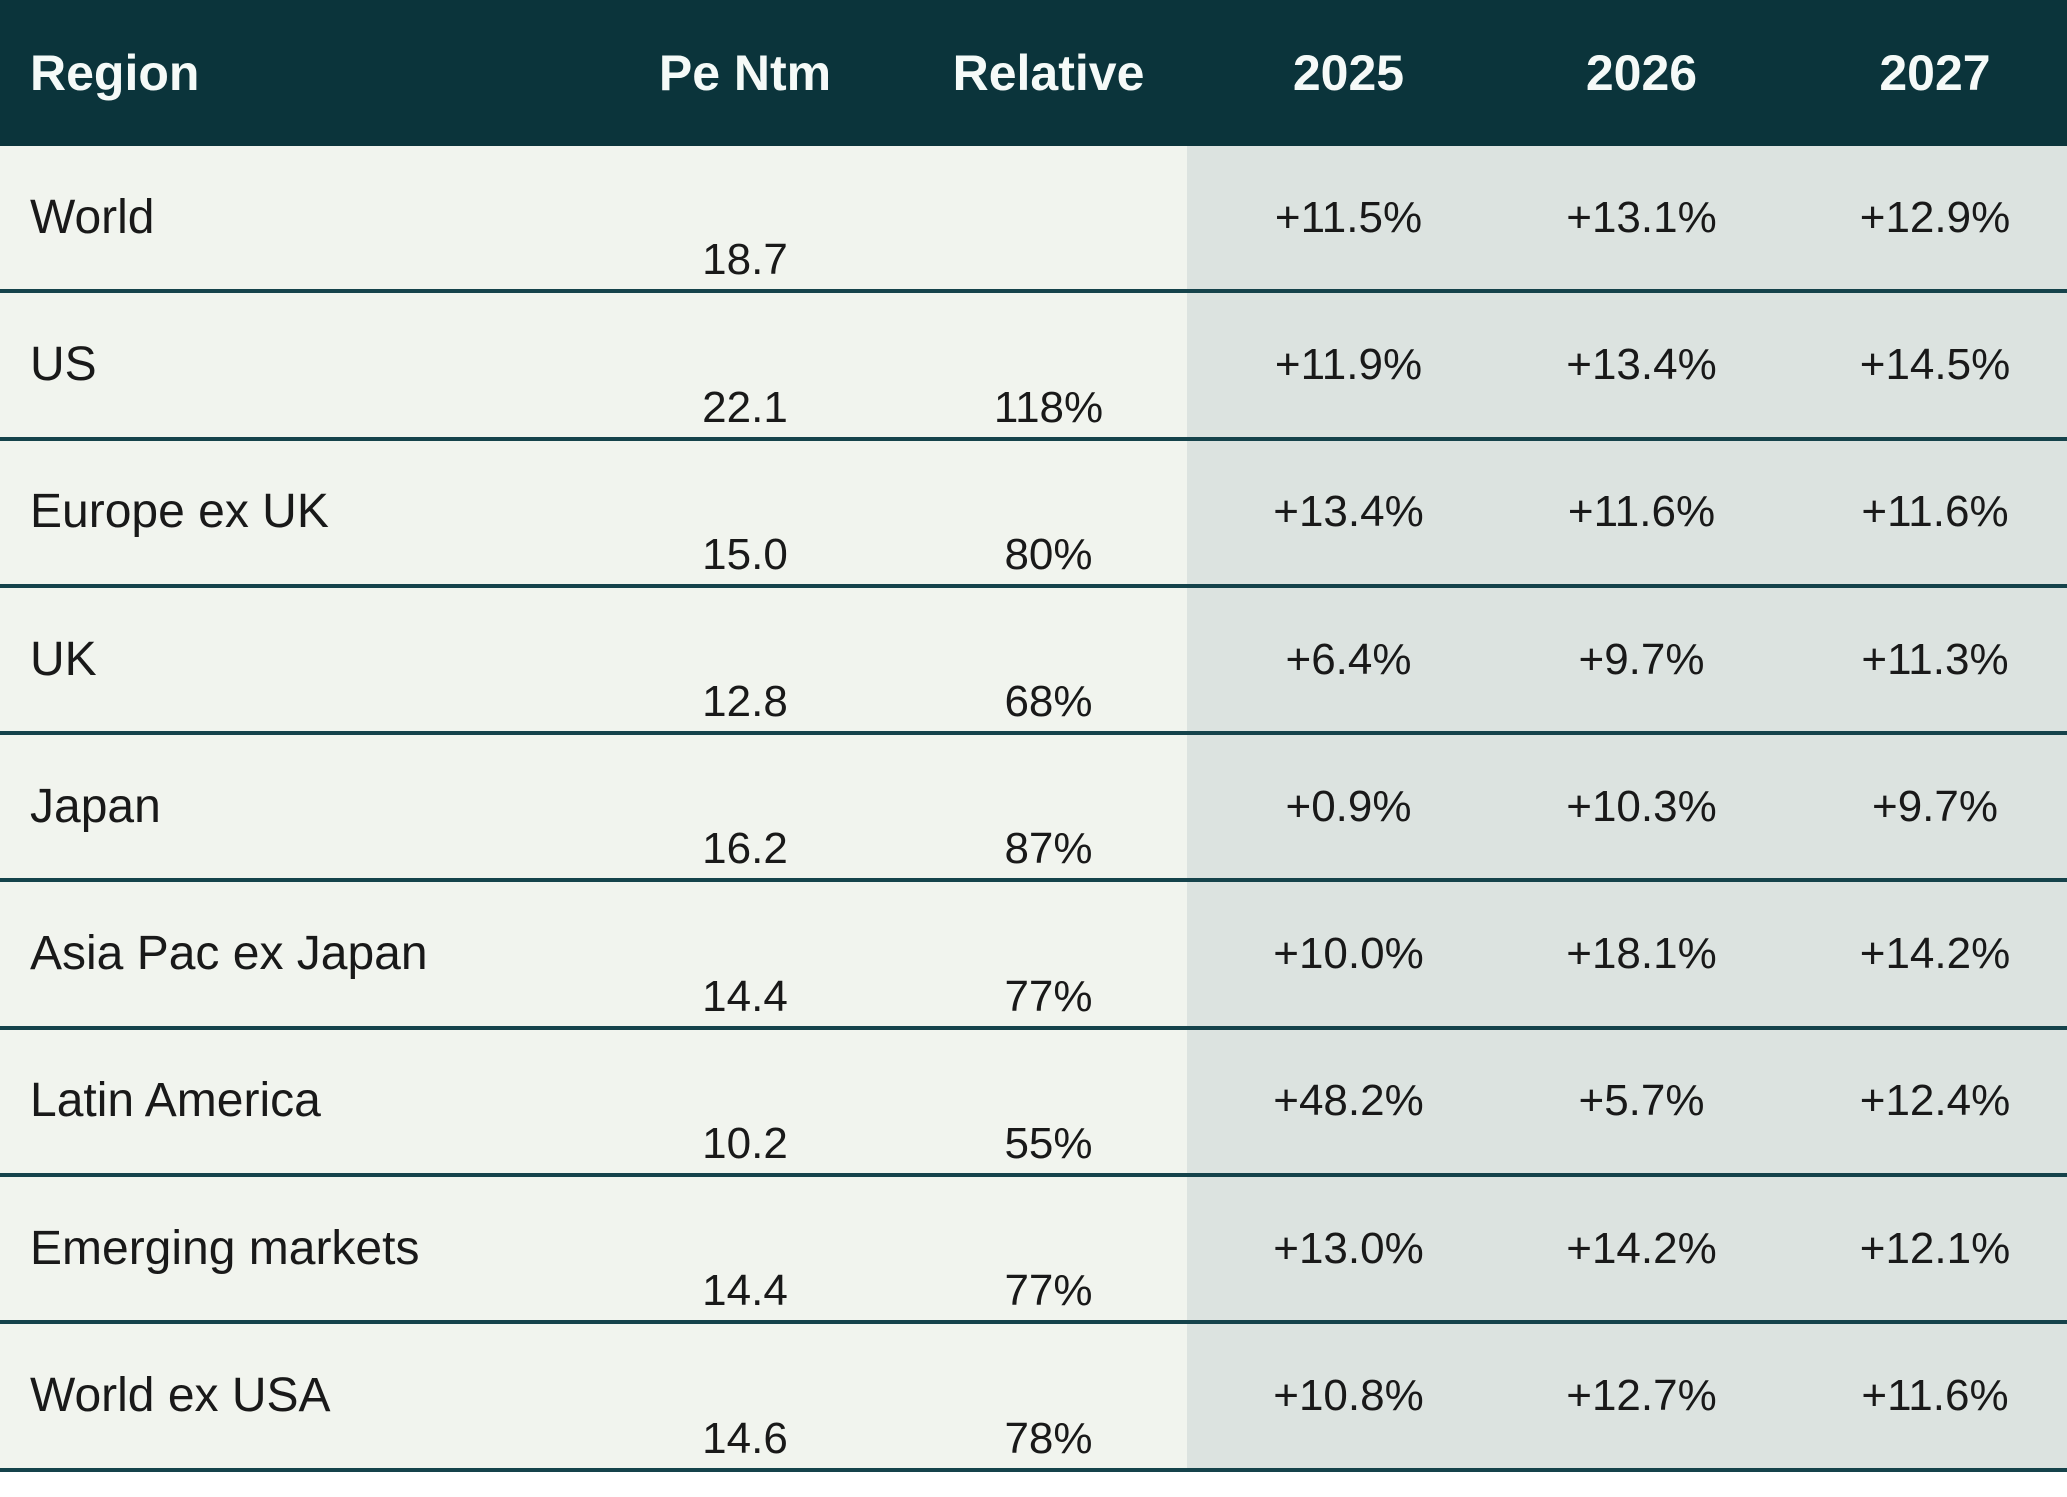 The width and height of the screenshot is (2067, 1497). I want to click on header-cell-2026: 2026, so click(1641, 73).